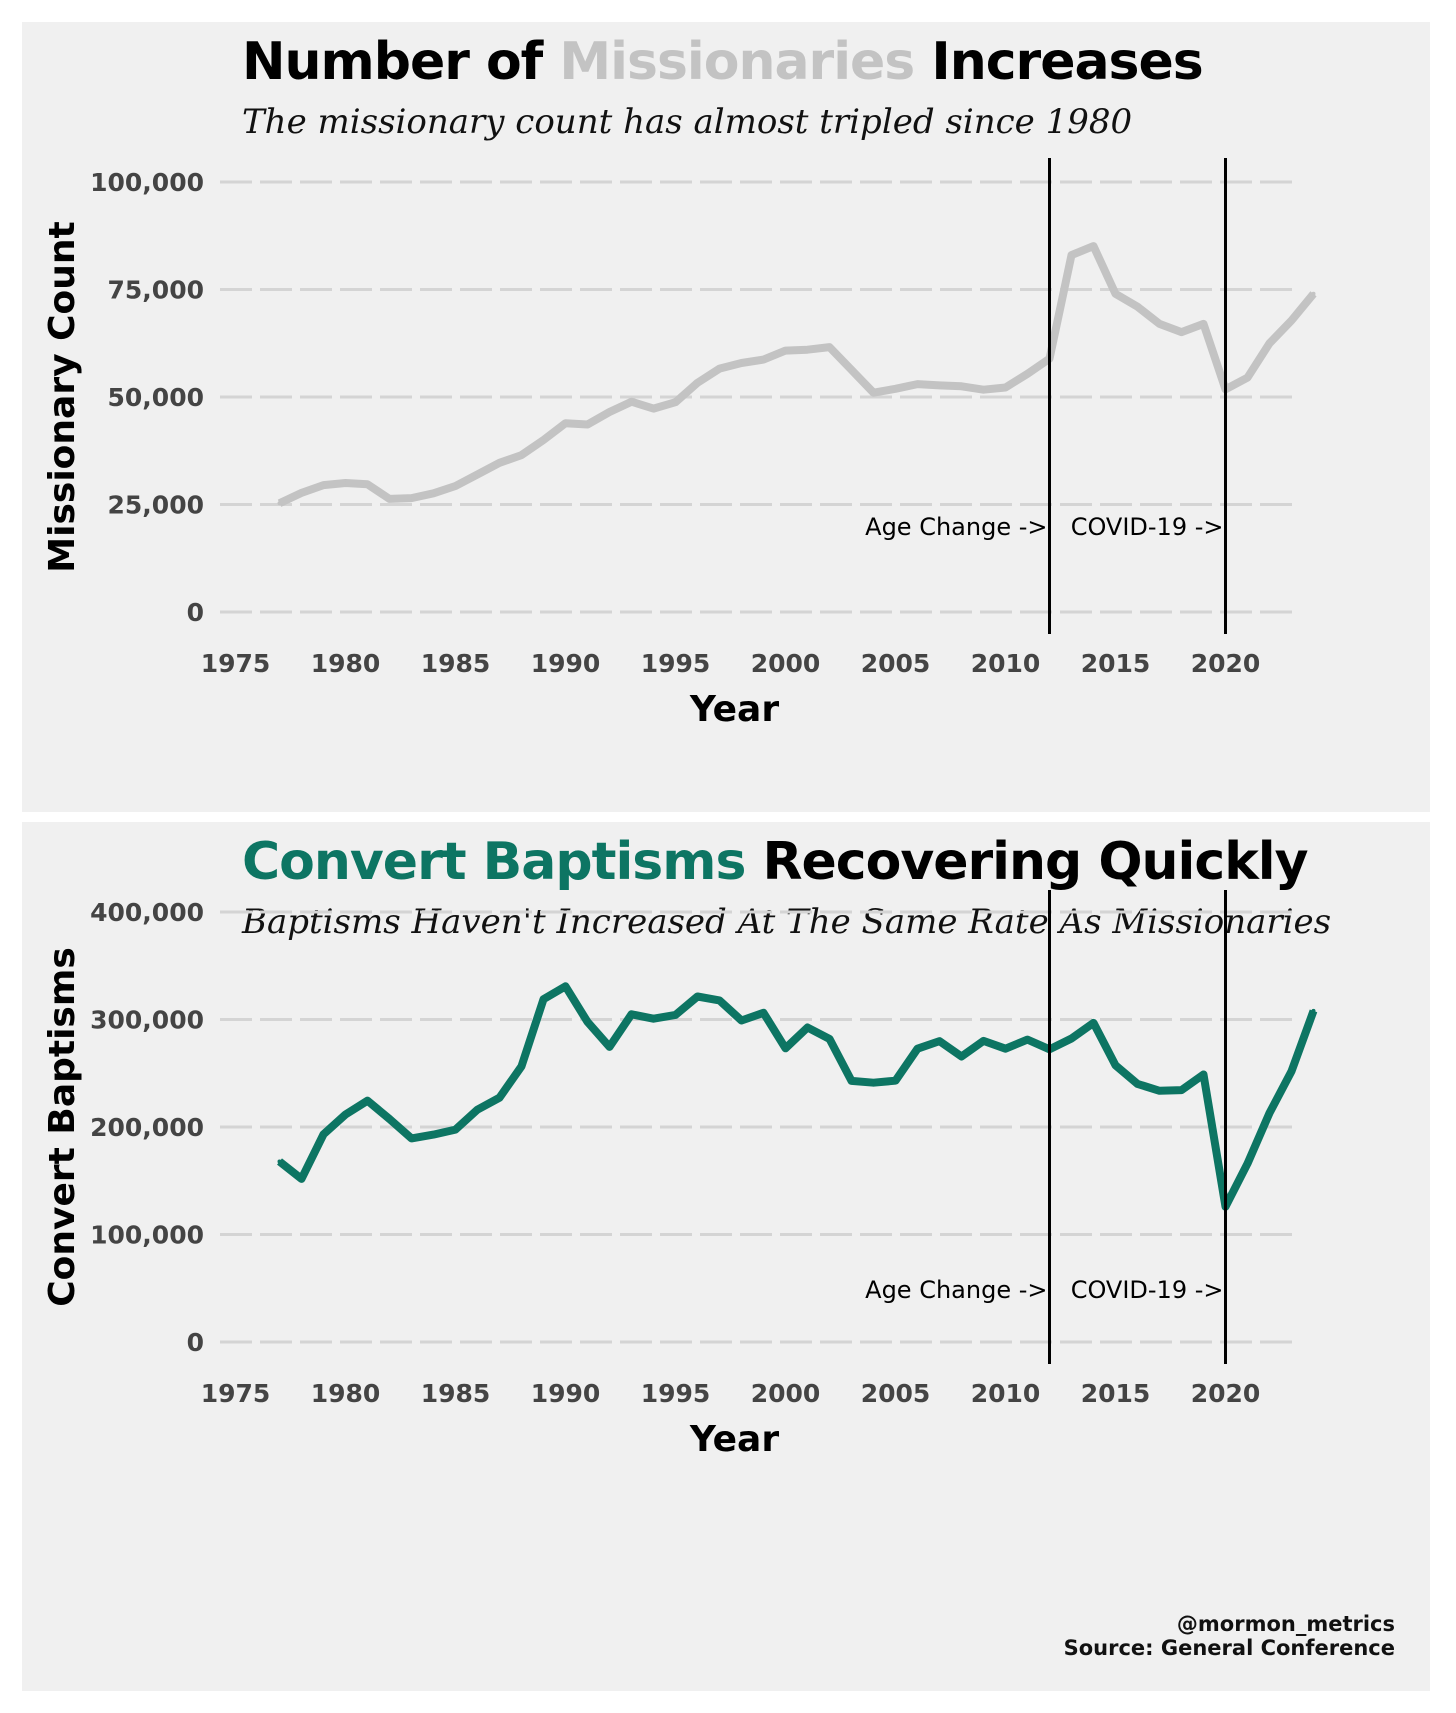 This screenshot has height=1713, width=1456. What do you see at coordinates (1285, 1624) in the screenshot?
I see `caption-handle: @mormon_metrics` at bounding box center [1285, 1624].